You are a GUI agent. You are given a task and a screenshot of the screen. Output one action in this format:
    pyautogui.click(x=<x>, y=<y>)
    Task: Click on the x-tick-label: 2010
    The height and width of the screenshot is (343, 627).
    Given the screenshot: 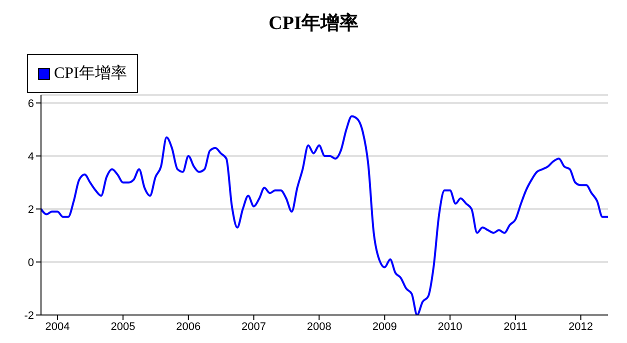 What is the action you would take?
    pyautogui.click(x=450, y=326)
    